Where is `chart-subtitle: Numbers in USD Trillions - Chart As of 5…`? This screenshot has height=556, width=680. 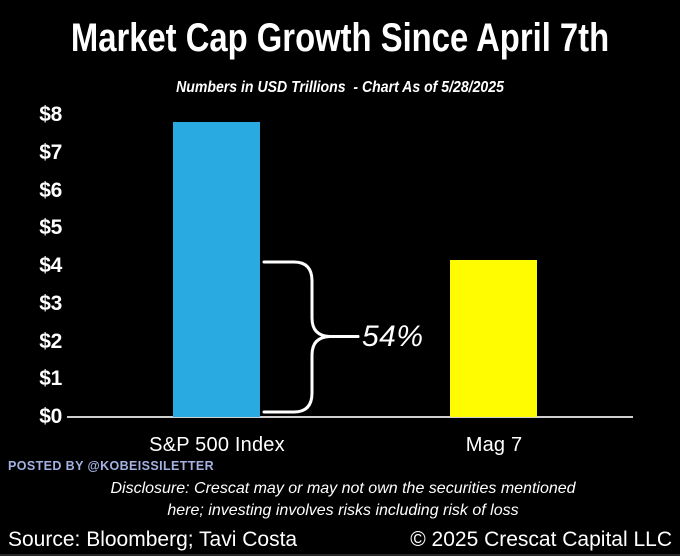 chart-subtitle: Numbers in USD Trillions - Chart As of 5… is located at coordinates (340, 87).